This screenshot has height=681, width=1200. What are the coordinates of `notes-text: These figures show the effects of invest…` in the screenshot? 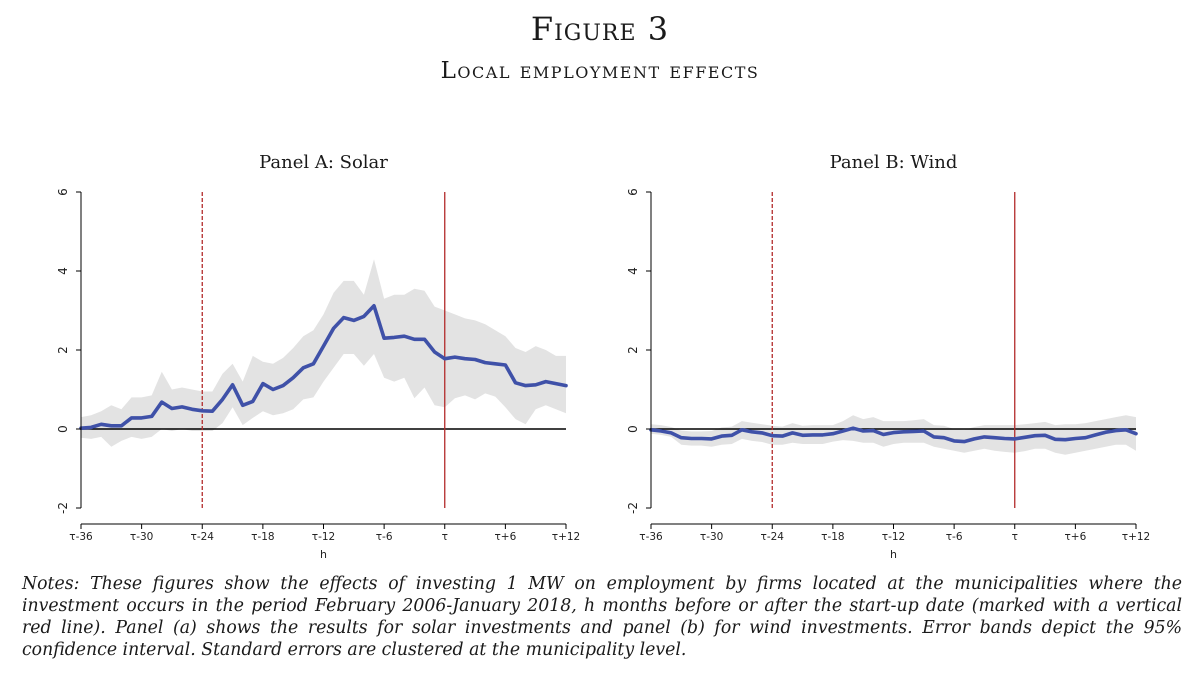 It's located at (602, 617).